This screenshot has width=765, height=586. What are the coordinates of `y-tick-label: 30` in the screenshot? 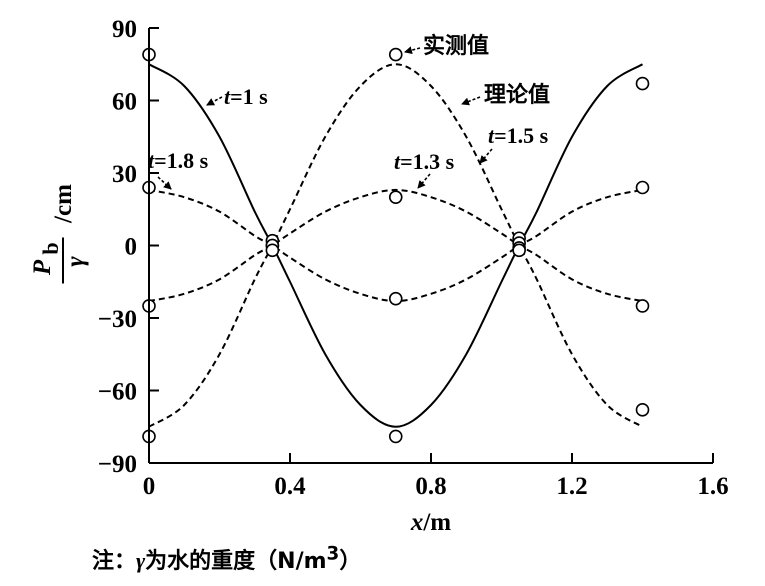 It's located at (124, 174).